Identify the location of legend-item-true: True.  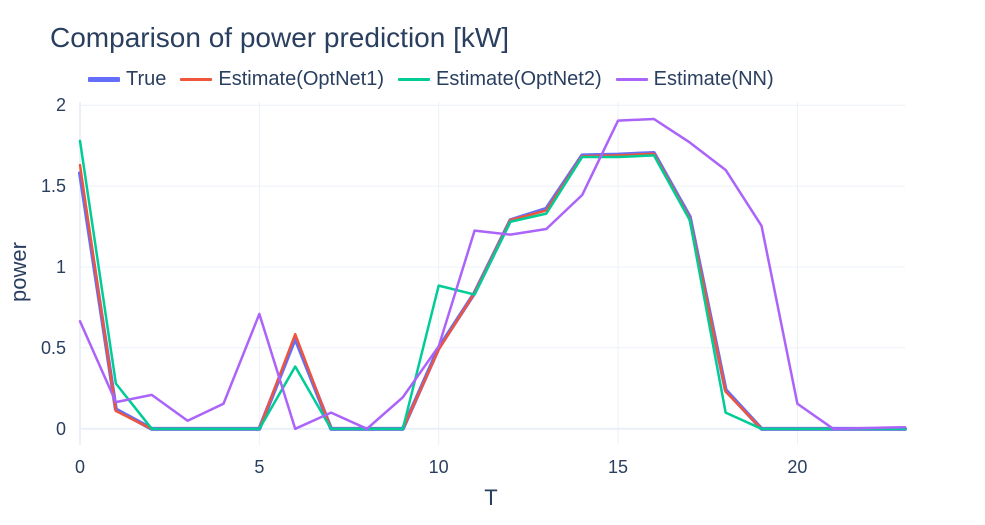
(127, 79).